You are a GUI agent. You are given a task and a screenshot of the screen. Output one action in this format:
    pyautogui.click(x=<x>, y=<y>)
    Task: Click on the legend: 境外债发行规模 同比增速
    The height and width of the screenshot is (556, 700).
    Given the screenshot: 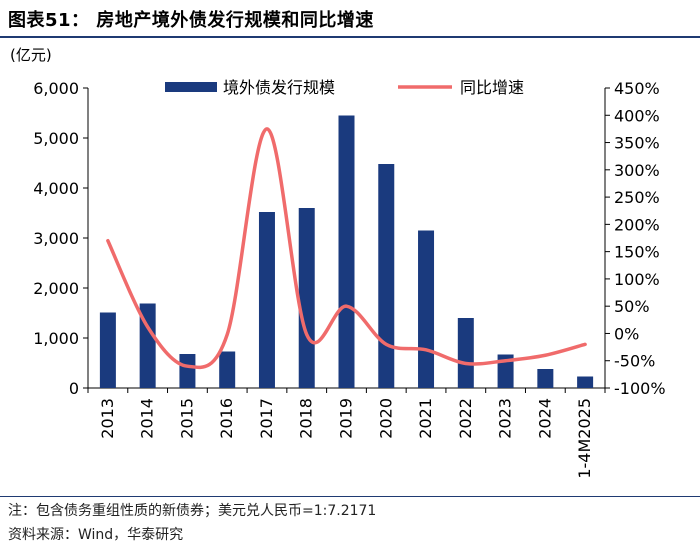 What is the action you would take?
    pyautogui.click(x=344, y=87)
    